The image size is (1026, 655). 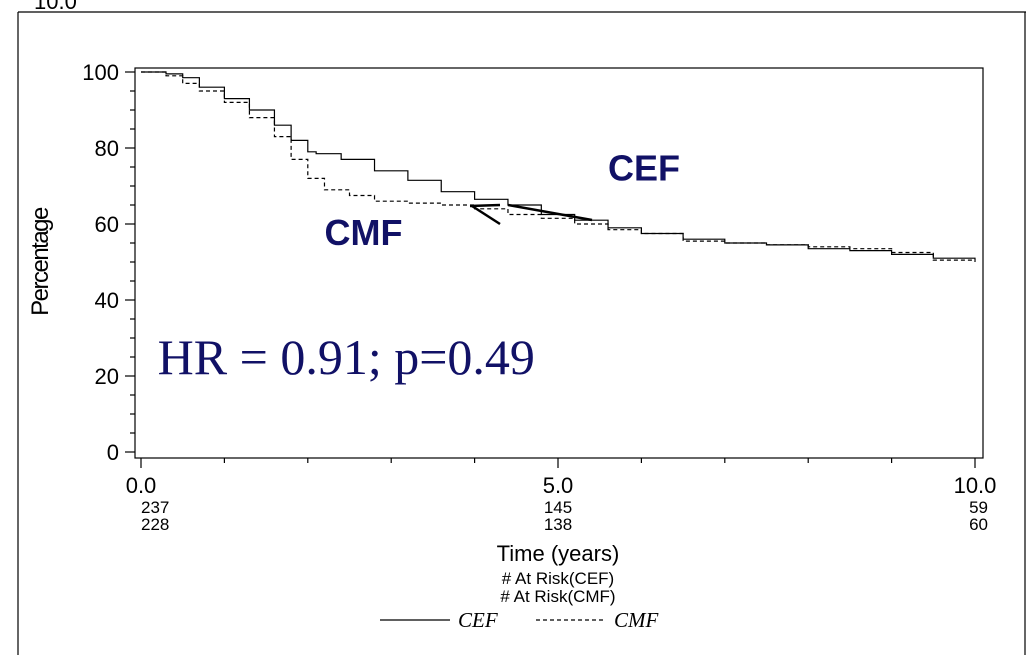 I want to click on legend-label-cef: CEF, so click(x=478, y=620).